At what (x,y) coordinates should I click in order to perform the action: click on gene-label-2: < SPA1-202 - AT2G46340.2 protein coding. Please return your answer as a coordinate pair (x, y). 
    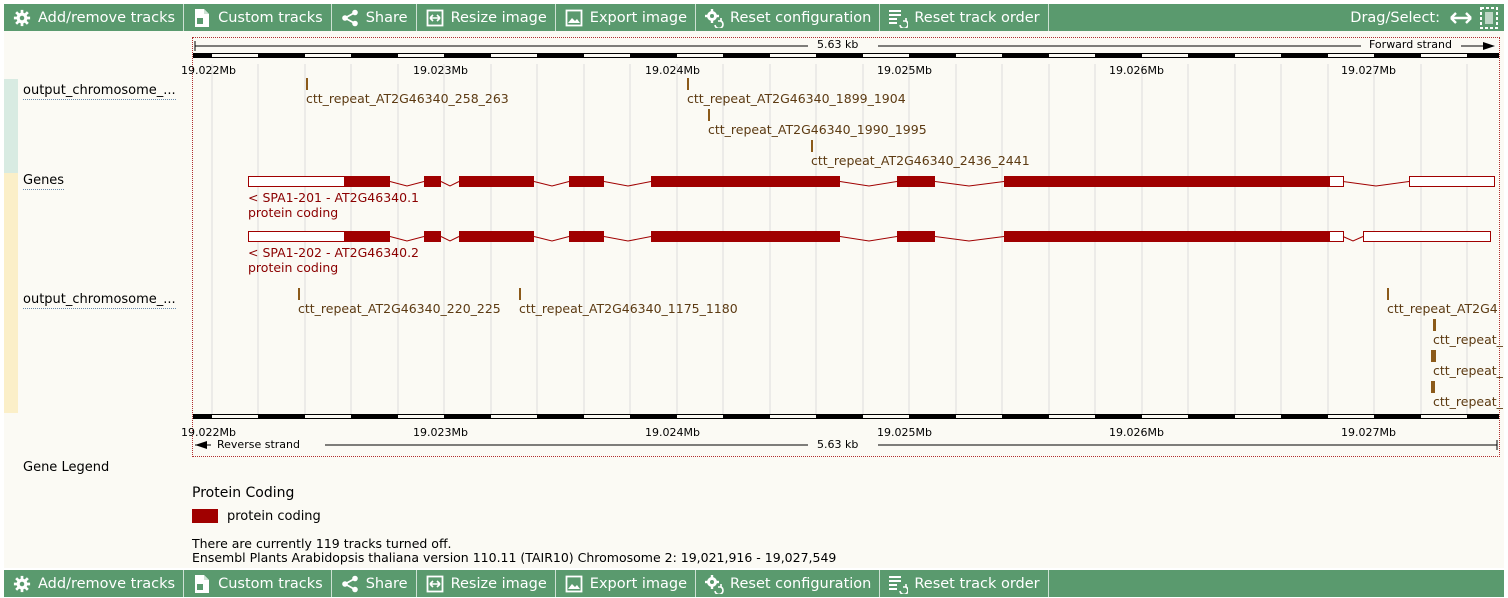
    Looking at the image, I should click on (333, 260).